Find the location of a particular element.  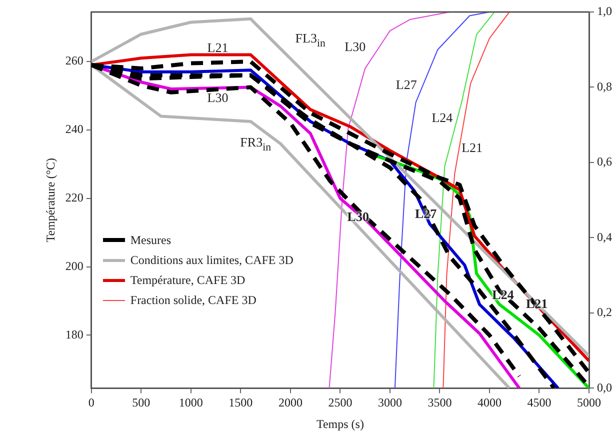

legend-label: Fraction solide, CAFE 3D is located at coordinates (193, 301).